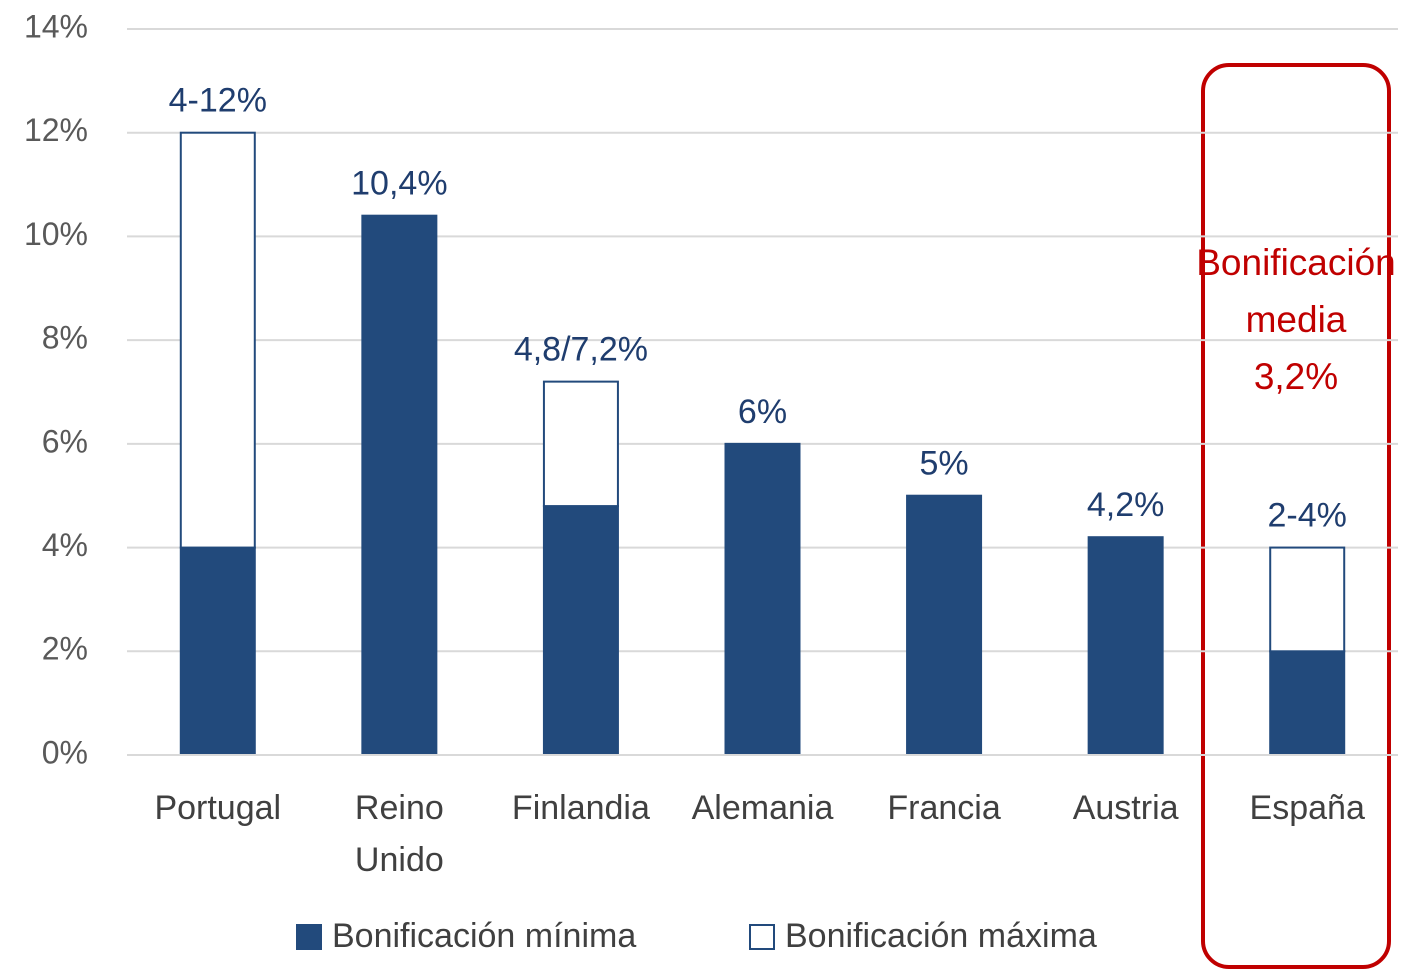 The image size is (1414, 971). What do you see at coordinates (762, 412) in the screenshot?
I see `bar-label: 6%` at bounding box center [762, 412].